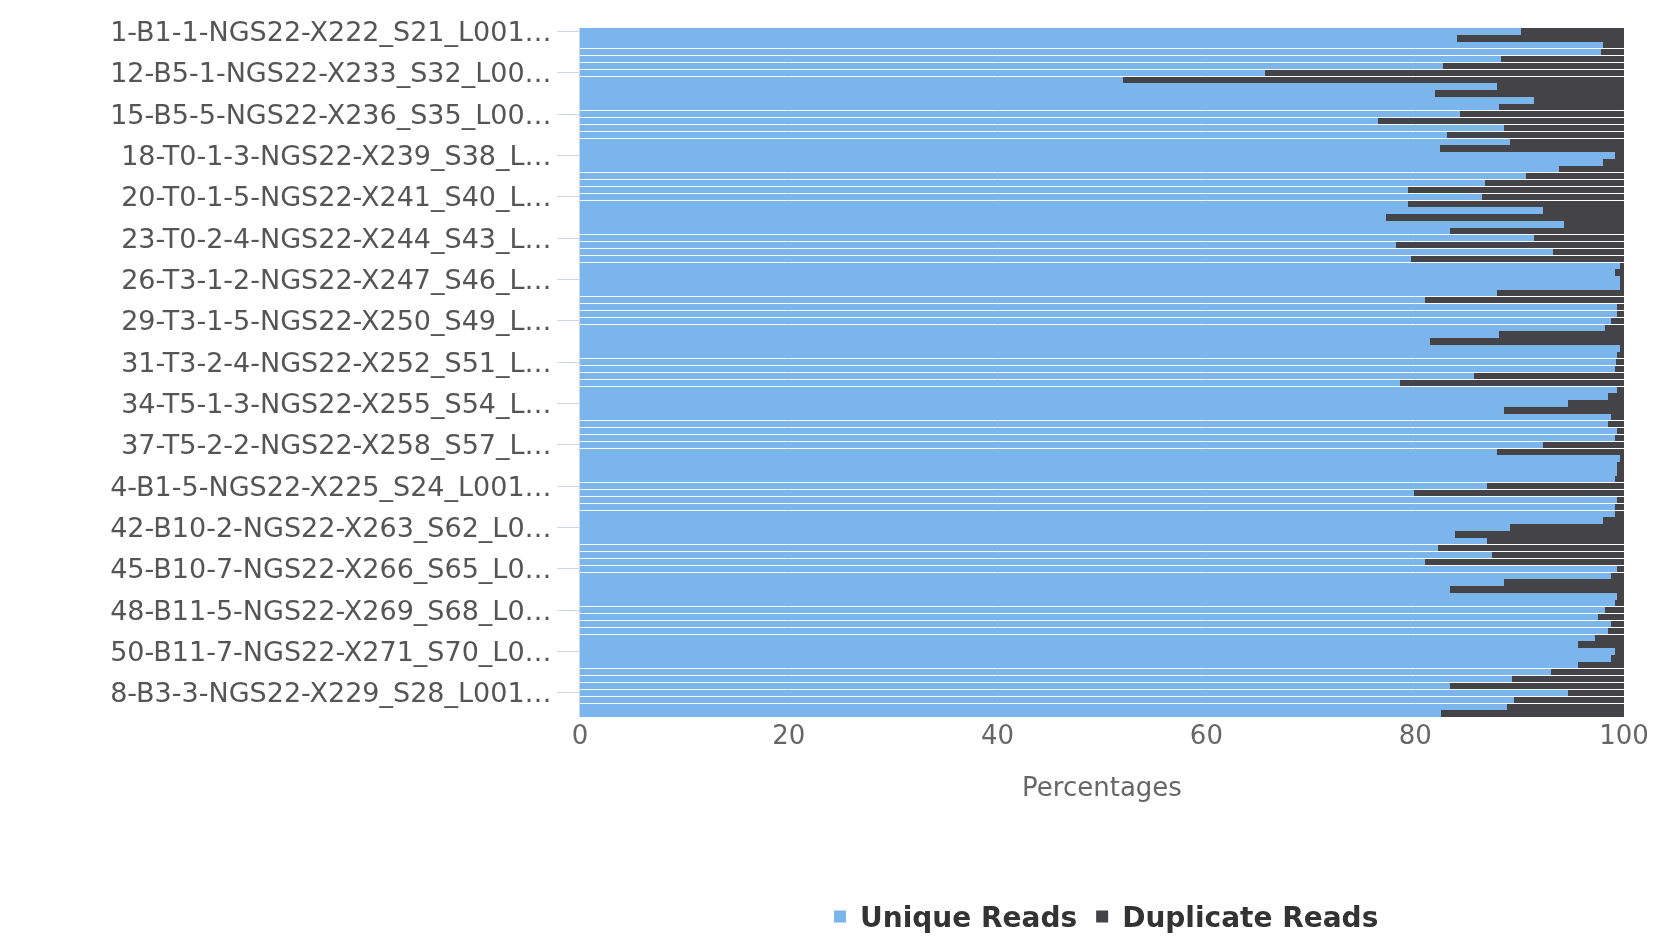 The height and width of the screenshot is (947, 1664). What do you see at coordinates (789, 735) in the screenshot?
I see `x-tick-label: 20` at bounding box center [789, 735].